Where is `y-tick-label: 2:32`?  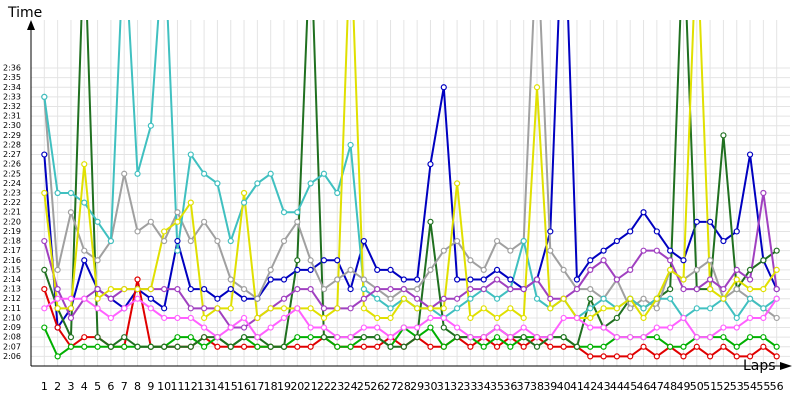
y-tick-label: 2:32 is located at coordinates (12, 106).